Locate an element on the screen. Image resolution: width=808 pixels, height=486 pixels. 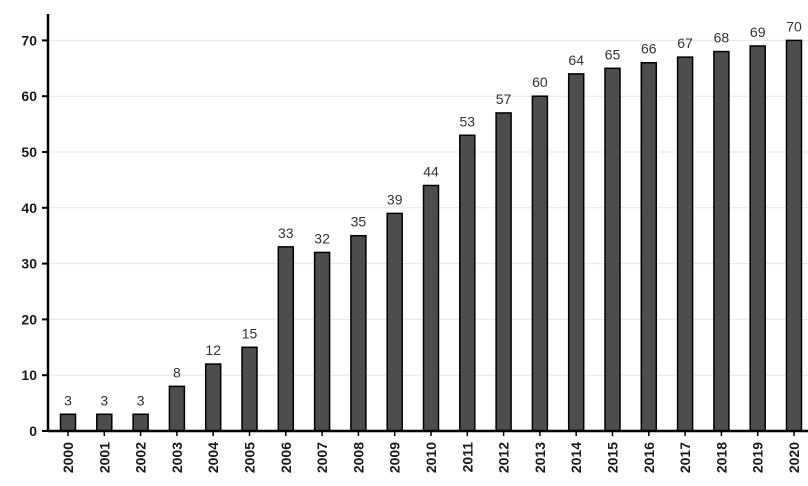
bar-2001 is located at coordinates (104, 422).